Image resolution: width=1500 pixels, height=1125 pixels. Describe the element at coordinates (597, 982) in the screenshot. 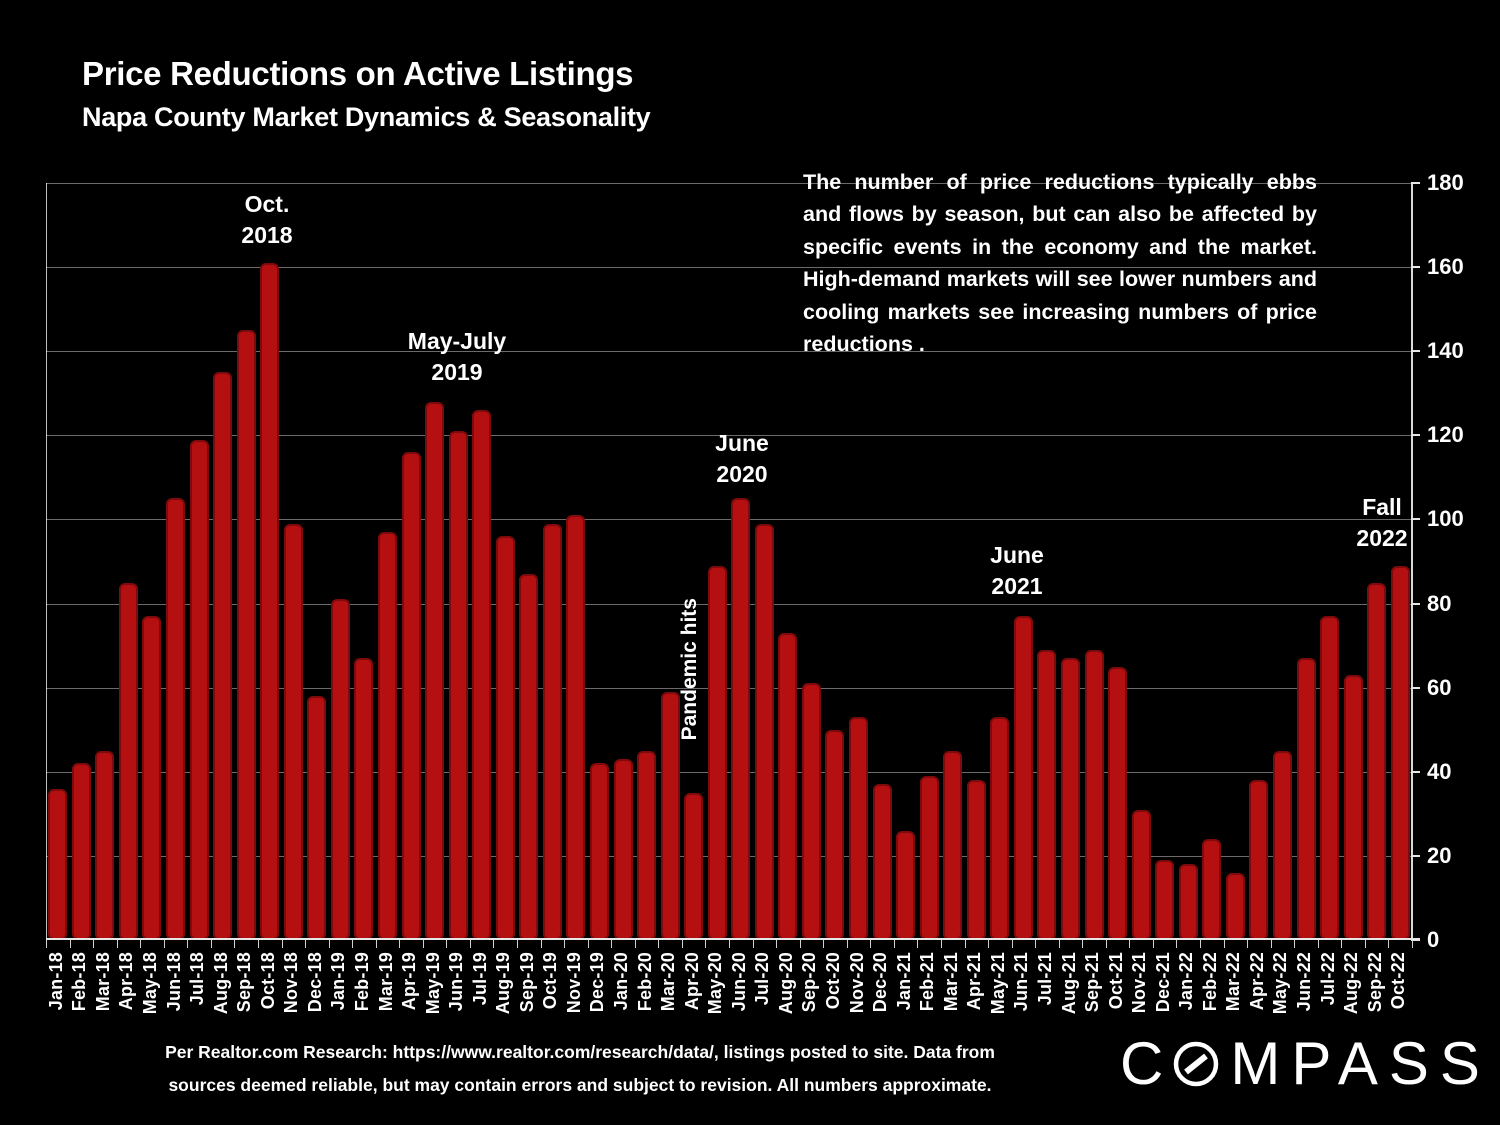

I see `x-label-dec-19: Dec-19` at that location.